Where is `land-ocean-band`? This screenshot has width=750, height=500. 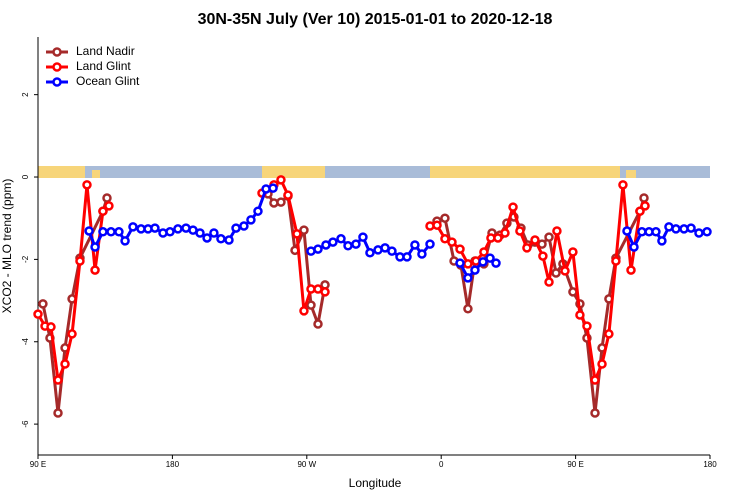 land-ocean-band is located at coordinates (374, 172).